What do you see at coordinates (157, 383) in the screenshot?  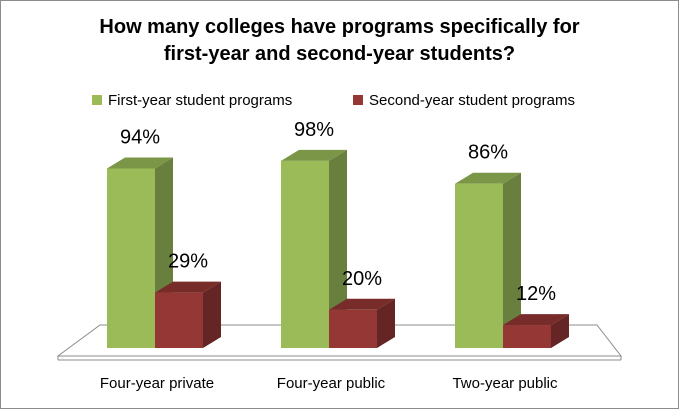 I see `category-label-four-year-private: Four-year private` at bounding box center [157, 383].